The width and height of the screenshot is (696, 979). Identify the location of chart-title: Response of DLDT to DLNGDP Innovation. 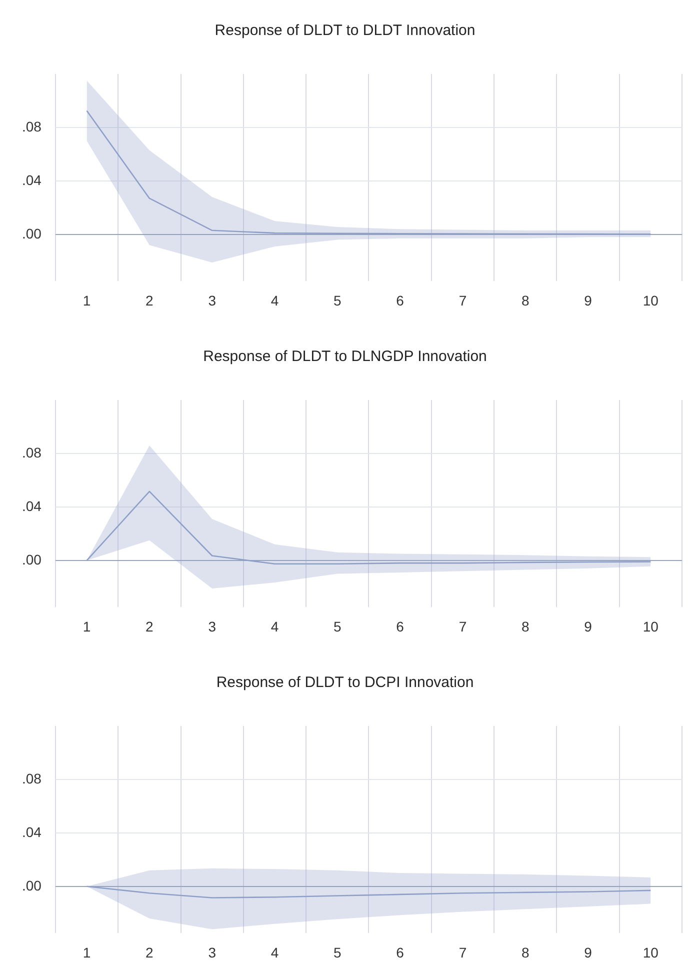
(345, 357).